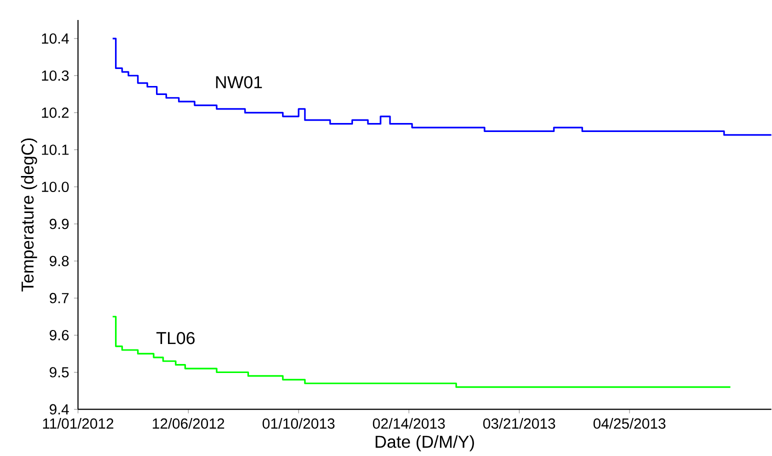  I want to click on y-tick-label: 10.0, so click(55, 187).